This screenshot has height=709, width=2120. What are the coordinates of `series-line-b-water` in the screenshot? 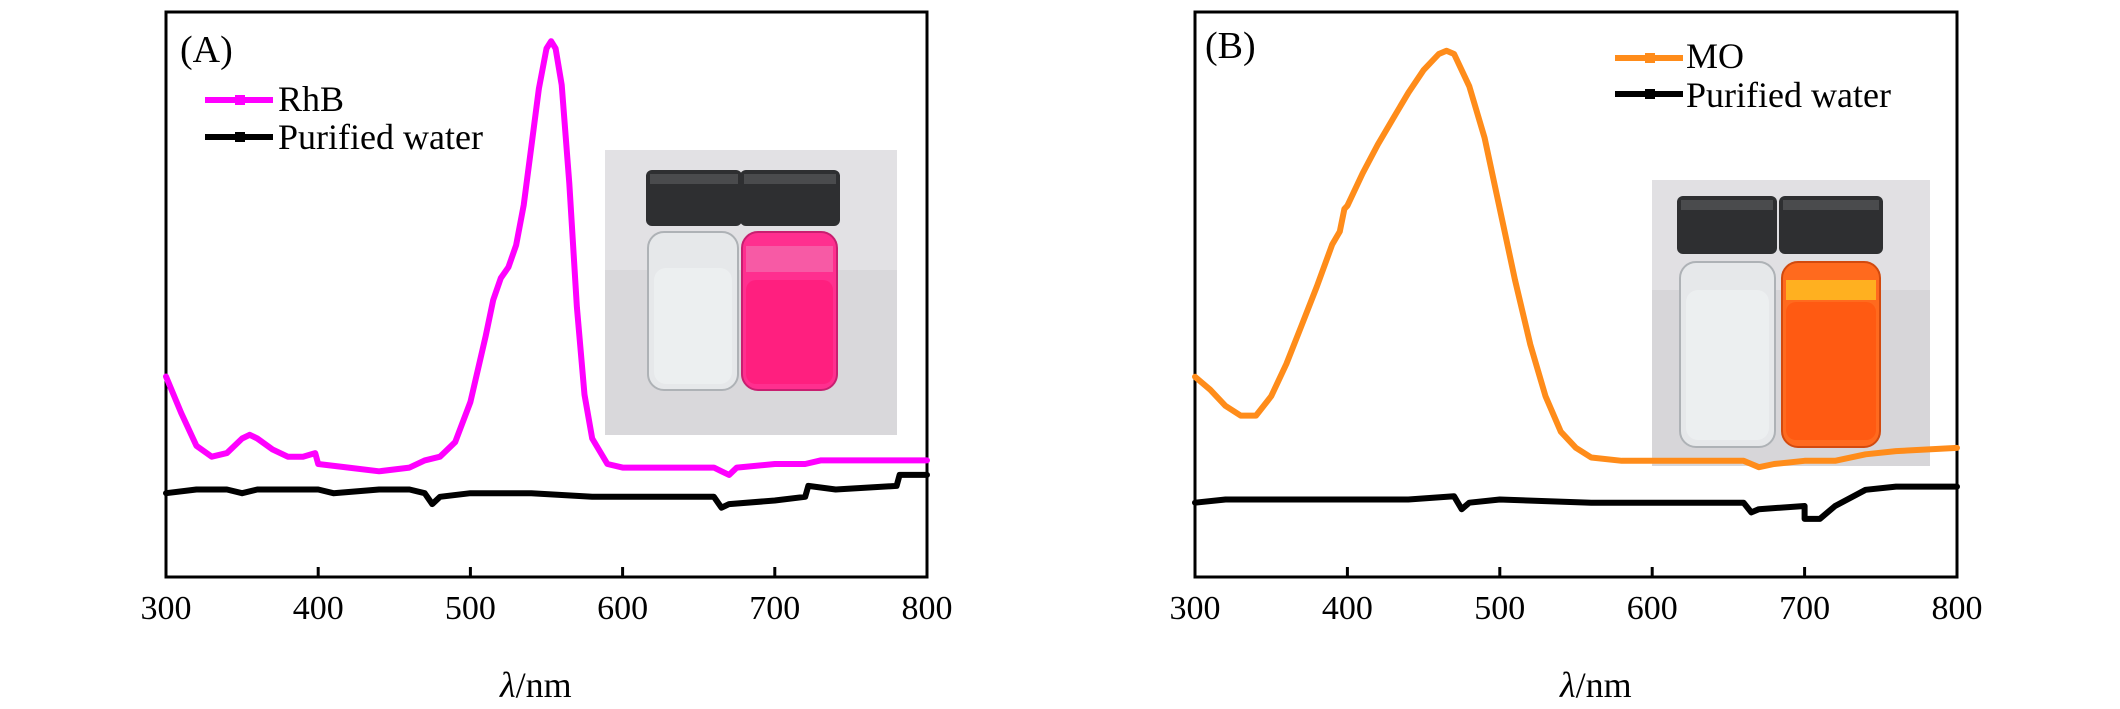 It's located at (1576, 502).